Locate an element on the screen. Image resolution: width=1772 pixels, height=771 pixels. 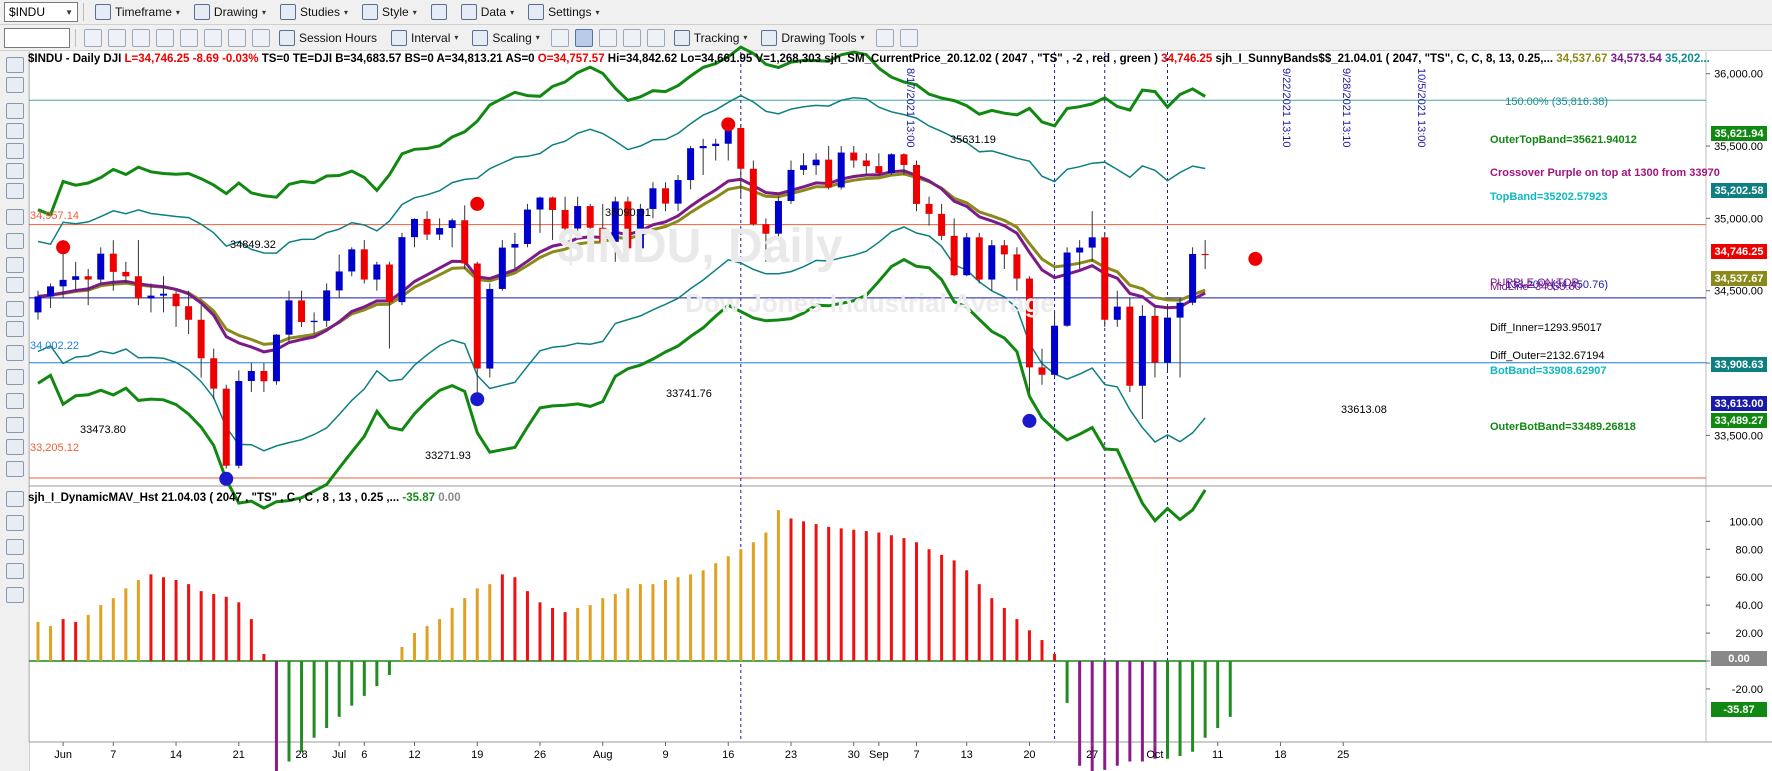
undo-icon is located at coordinates (93, 37).